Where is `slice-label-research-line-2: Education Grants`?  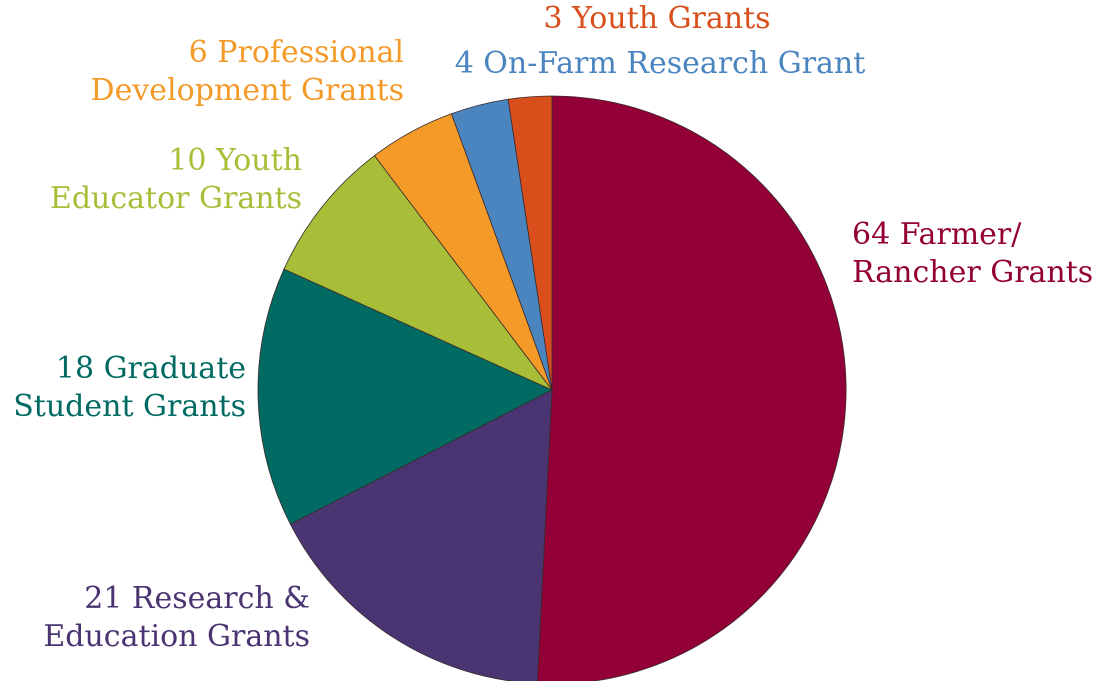
slice-label-research-line-2: Education Grants is located at coordinates (176, 636).